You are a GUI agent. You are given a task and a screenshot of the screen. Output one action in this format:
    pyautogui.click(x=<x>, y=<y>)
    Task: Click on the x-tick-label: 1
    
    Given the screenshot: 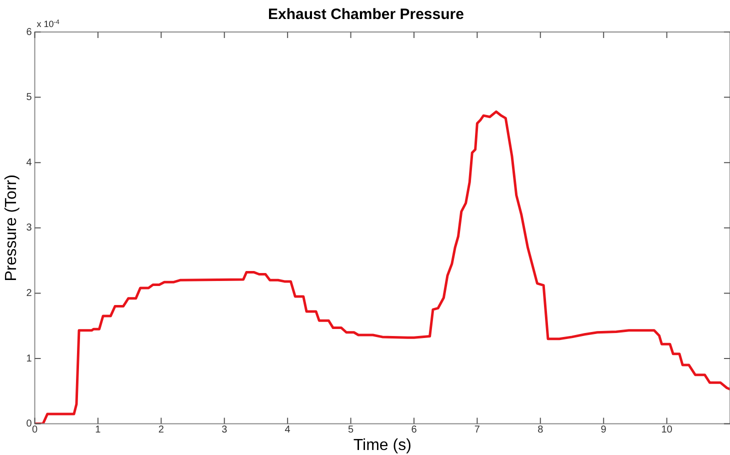 What is the action you would take?
    pyautogui.click(x=98, y=430)
    